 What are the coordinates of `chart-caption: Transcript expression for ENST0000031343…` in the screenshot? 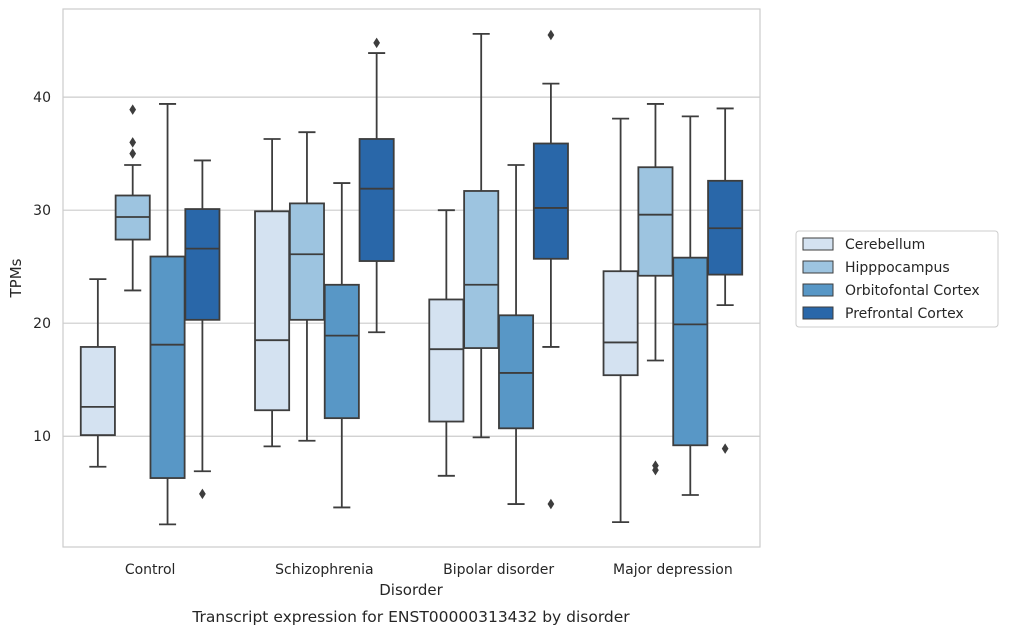 It's located at (410, 617).